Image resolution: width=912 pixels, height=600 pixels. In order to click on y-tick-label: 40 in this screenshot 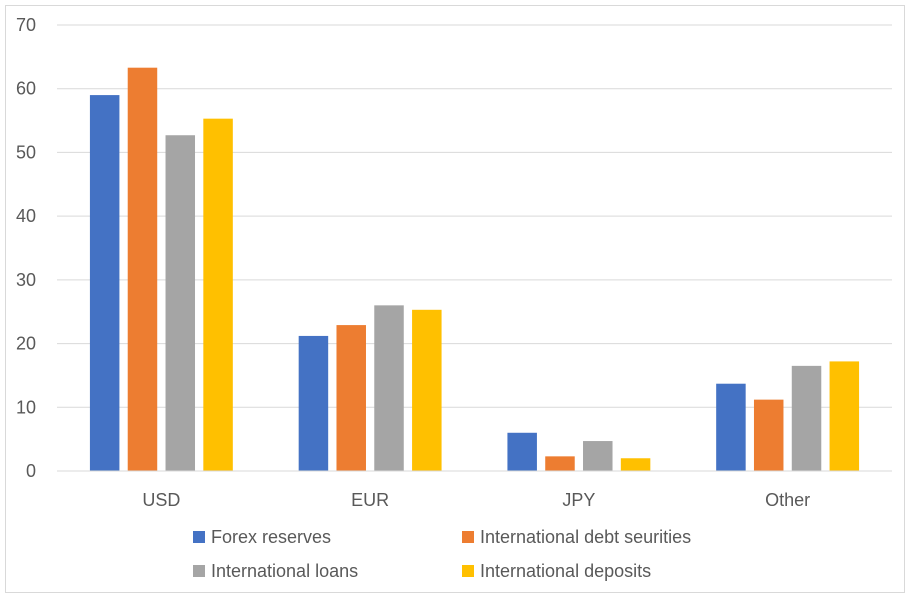, I will do `click(26, 216)`.